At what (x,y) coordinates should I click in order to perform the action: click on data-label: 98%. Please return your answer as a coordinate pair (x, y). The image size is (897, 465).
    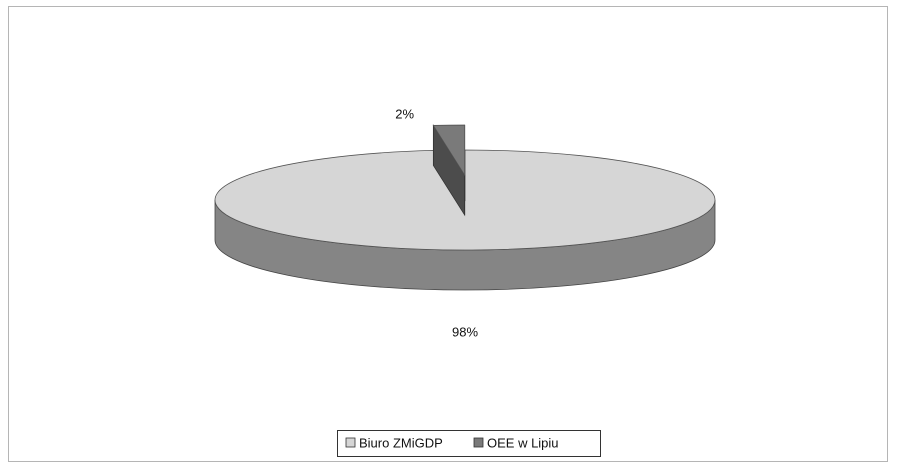
    Looking at the image, I should click on (465, 331).